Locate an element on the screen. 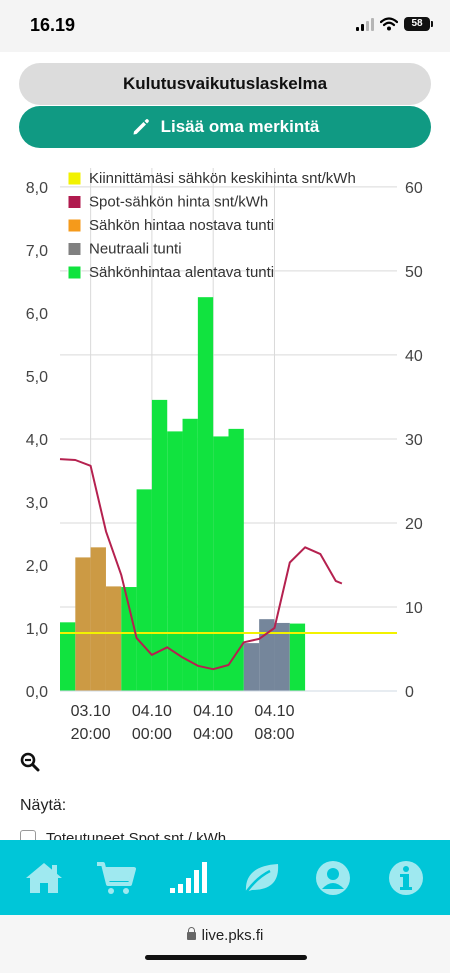 This screenshot has width=450, height=973. y-right-tick-label: 20 is located at coordinates (414, 524).